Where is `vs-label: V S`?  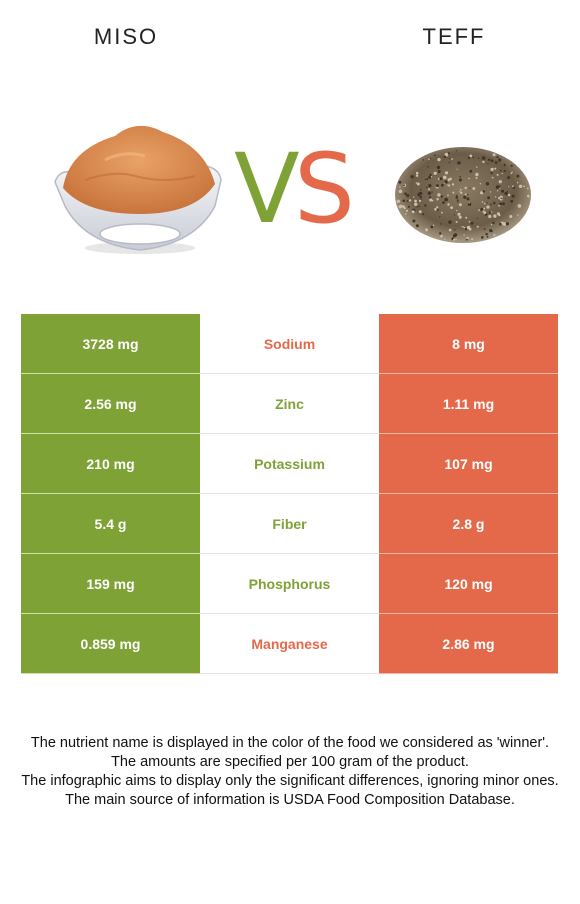 vs-label: V S is located at coordinates (294, 183).